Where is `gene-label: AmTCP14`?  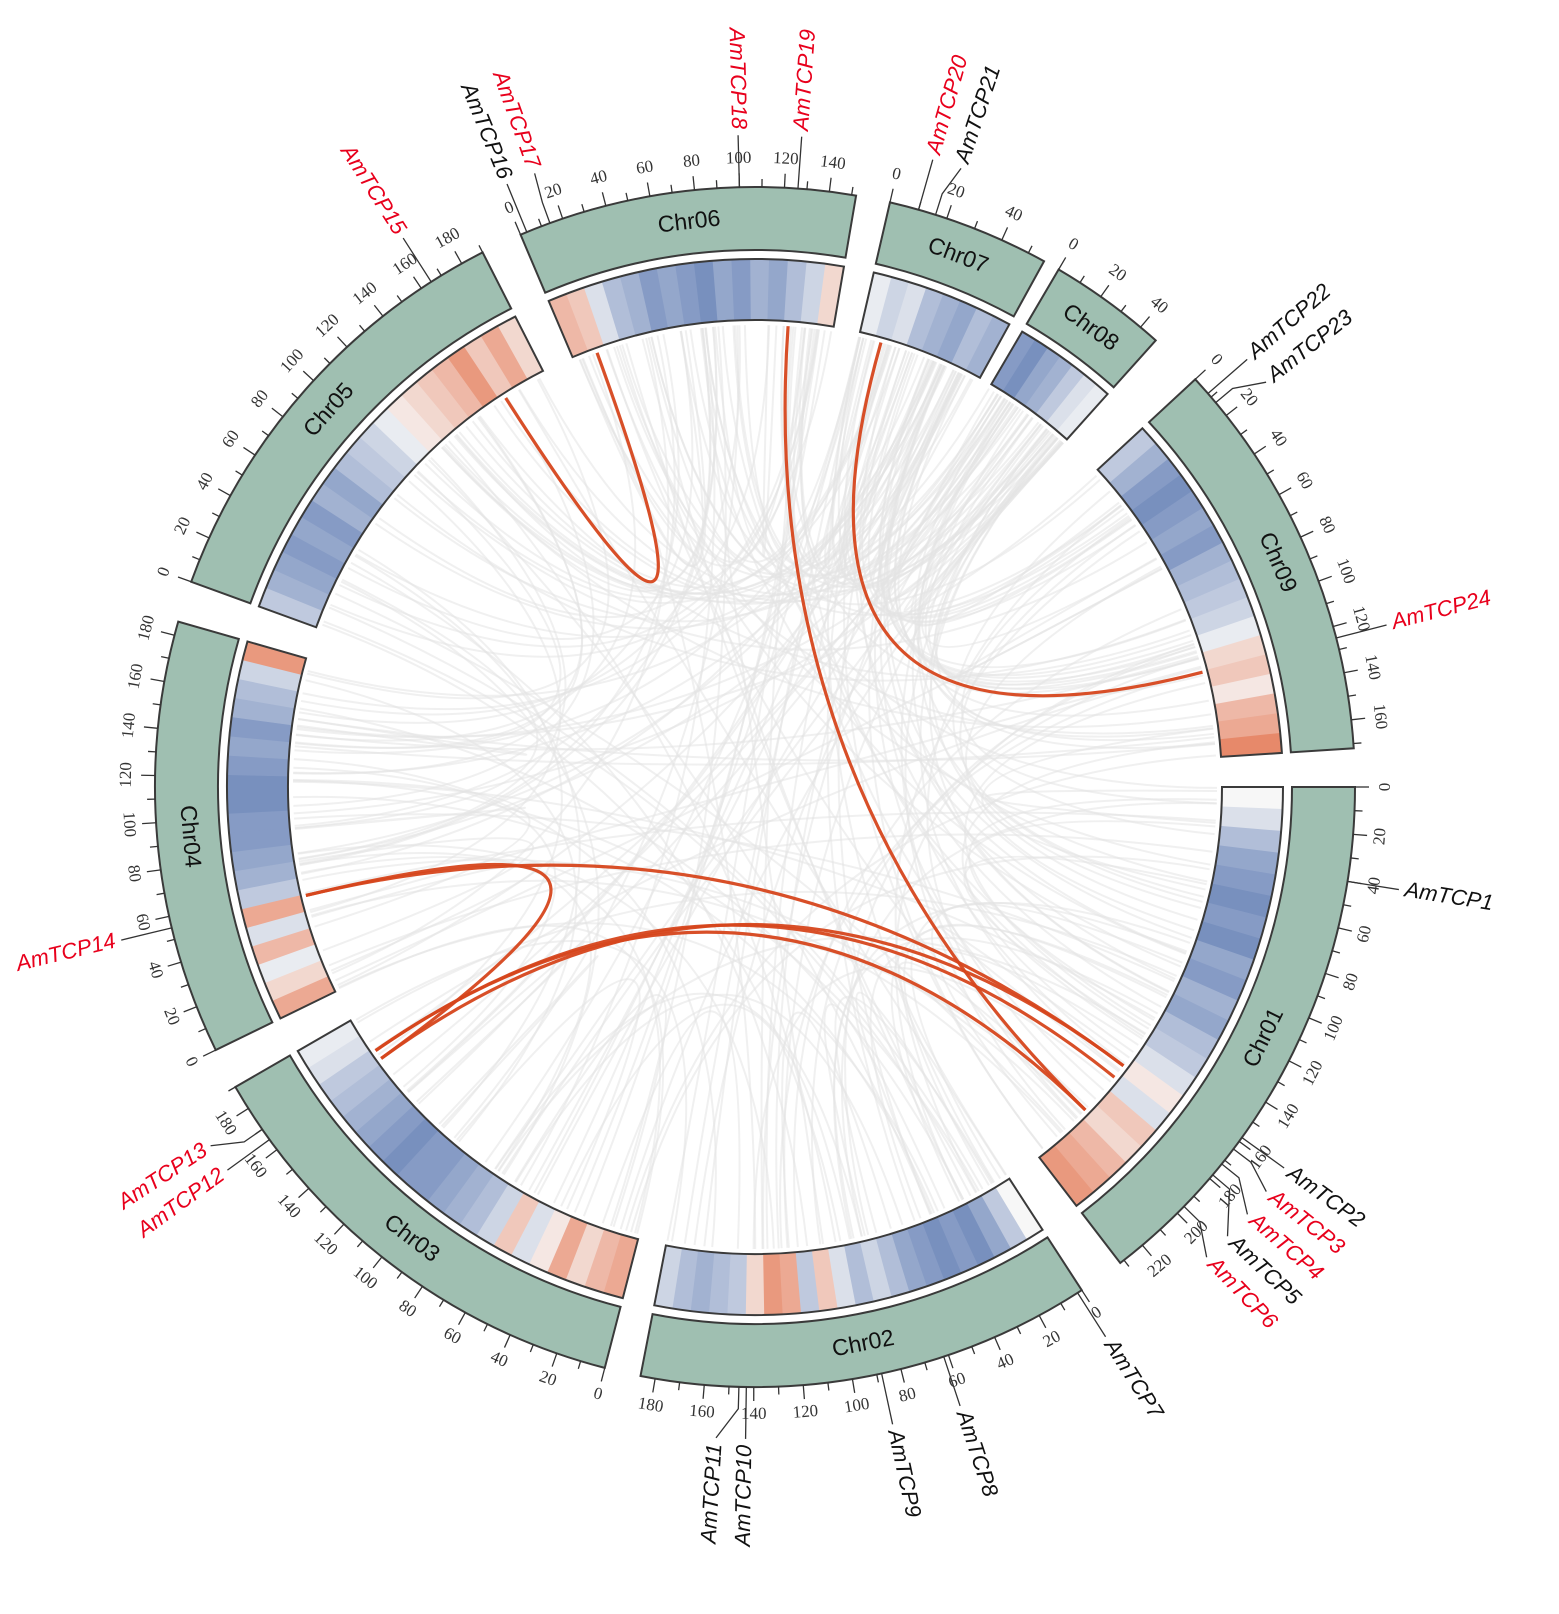
gene-label: AmTCP14 is located at coordinates (64, 952).